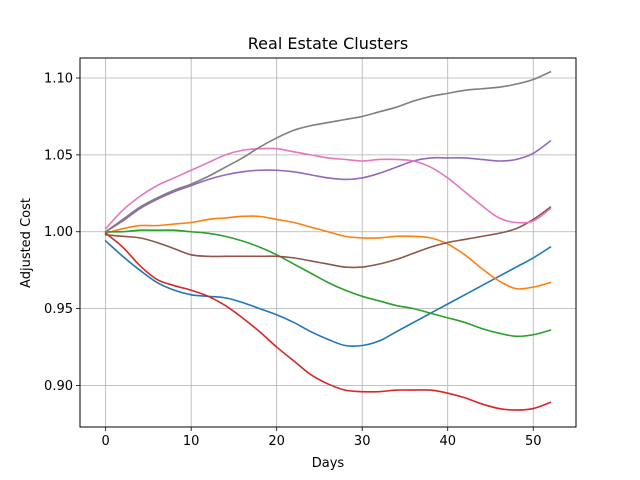  Describe the element at coordinates (328, 43) in the screenshot. I see `chart-title: Real Estate Clusters` at that location.